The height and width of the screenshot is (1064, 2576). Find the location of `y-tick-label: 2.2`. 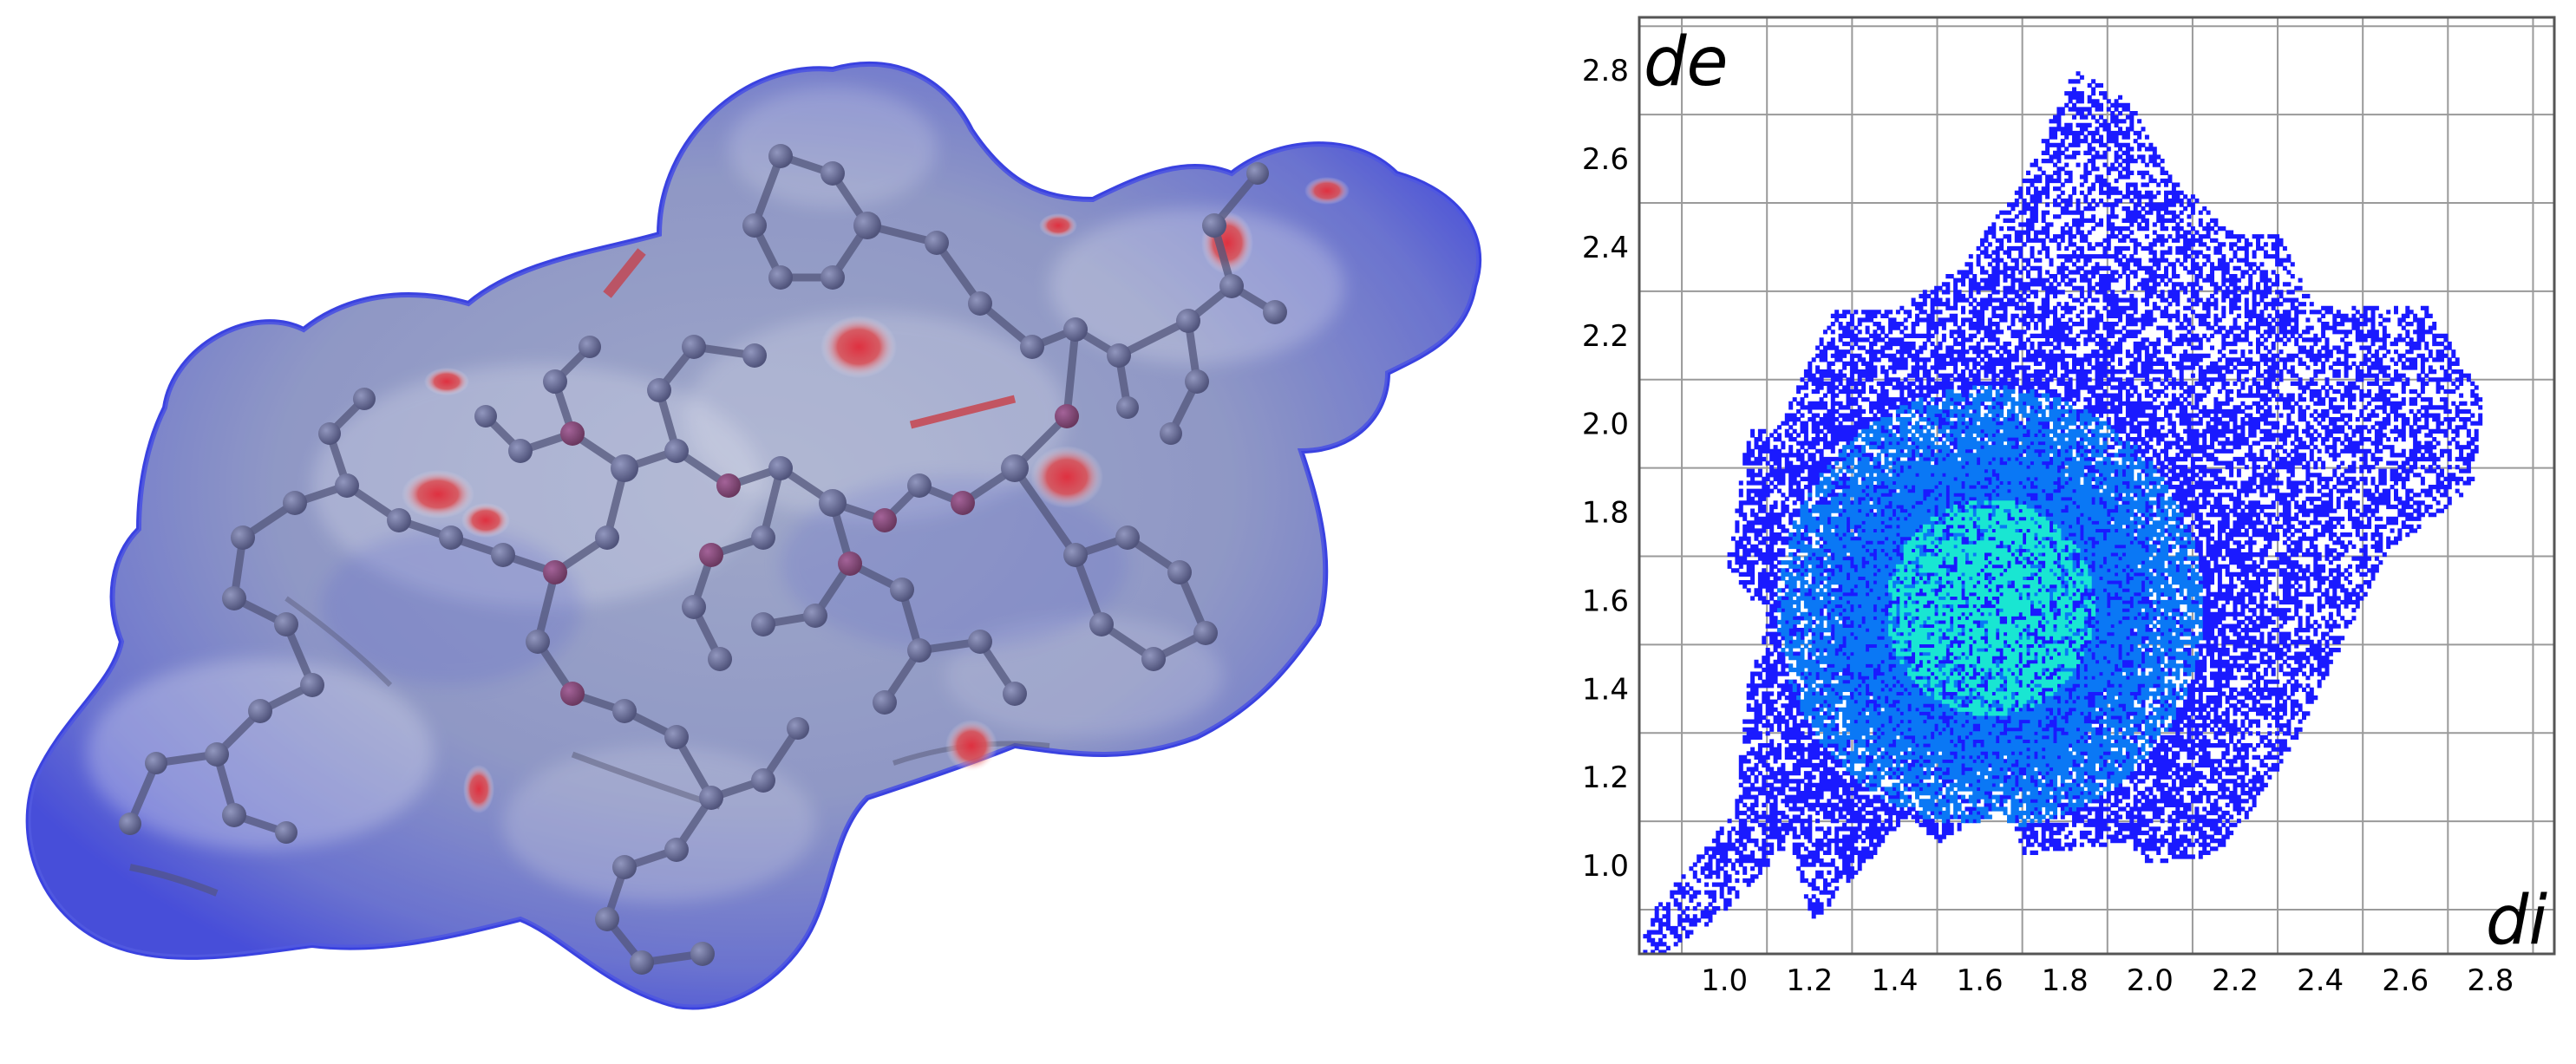

y-tick-label: 2.2 is located at coordinates (1605, 336).